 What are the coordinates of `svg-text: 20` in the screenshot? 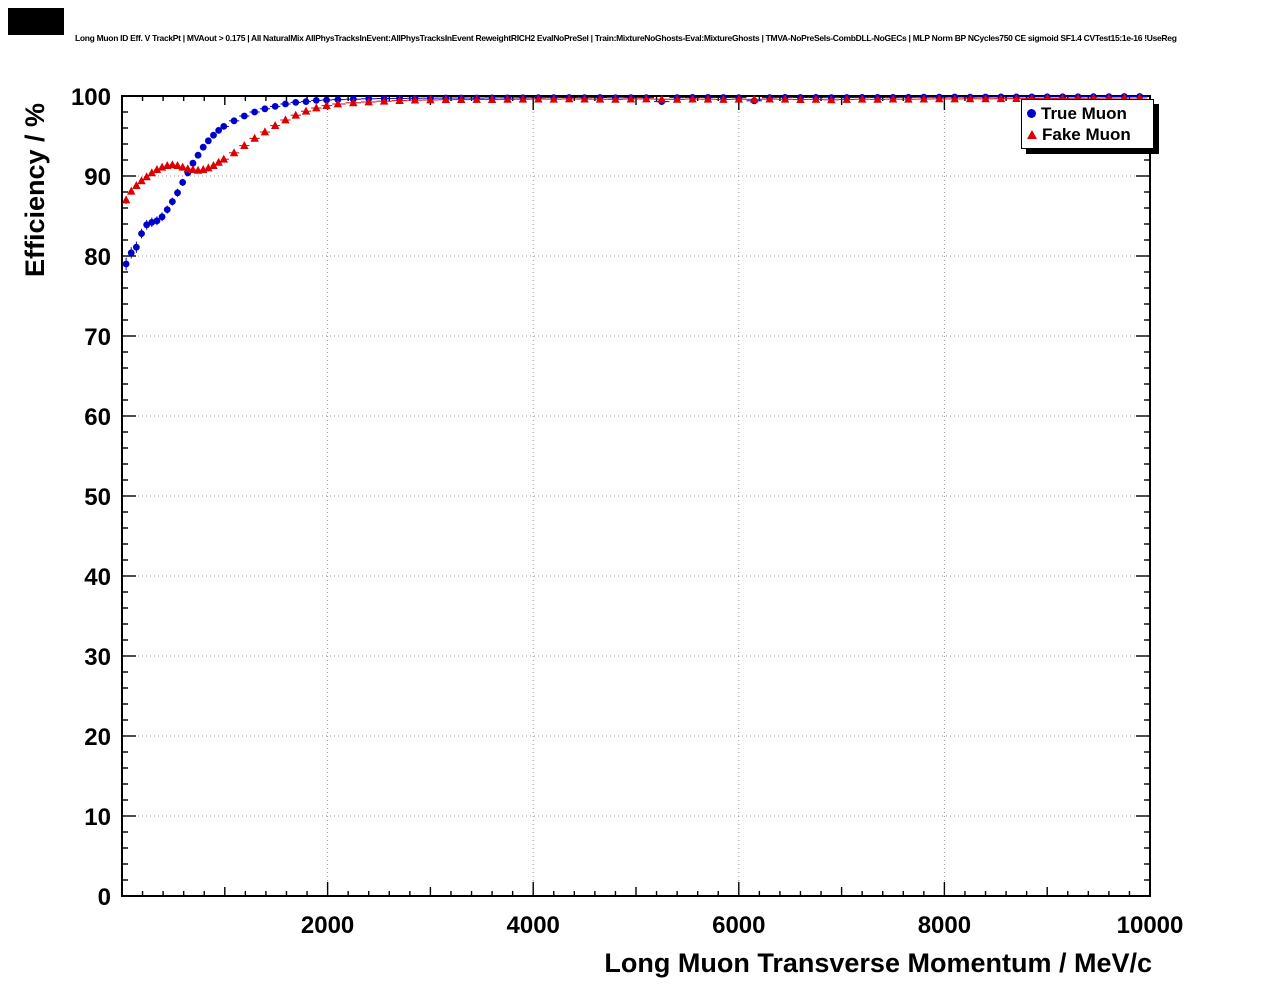 It's located at (97, 737).